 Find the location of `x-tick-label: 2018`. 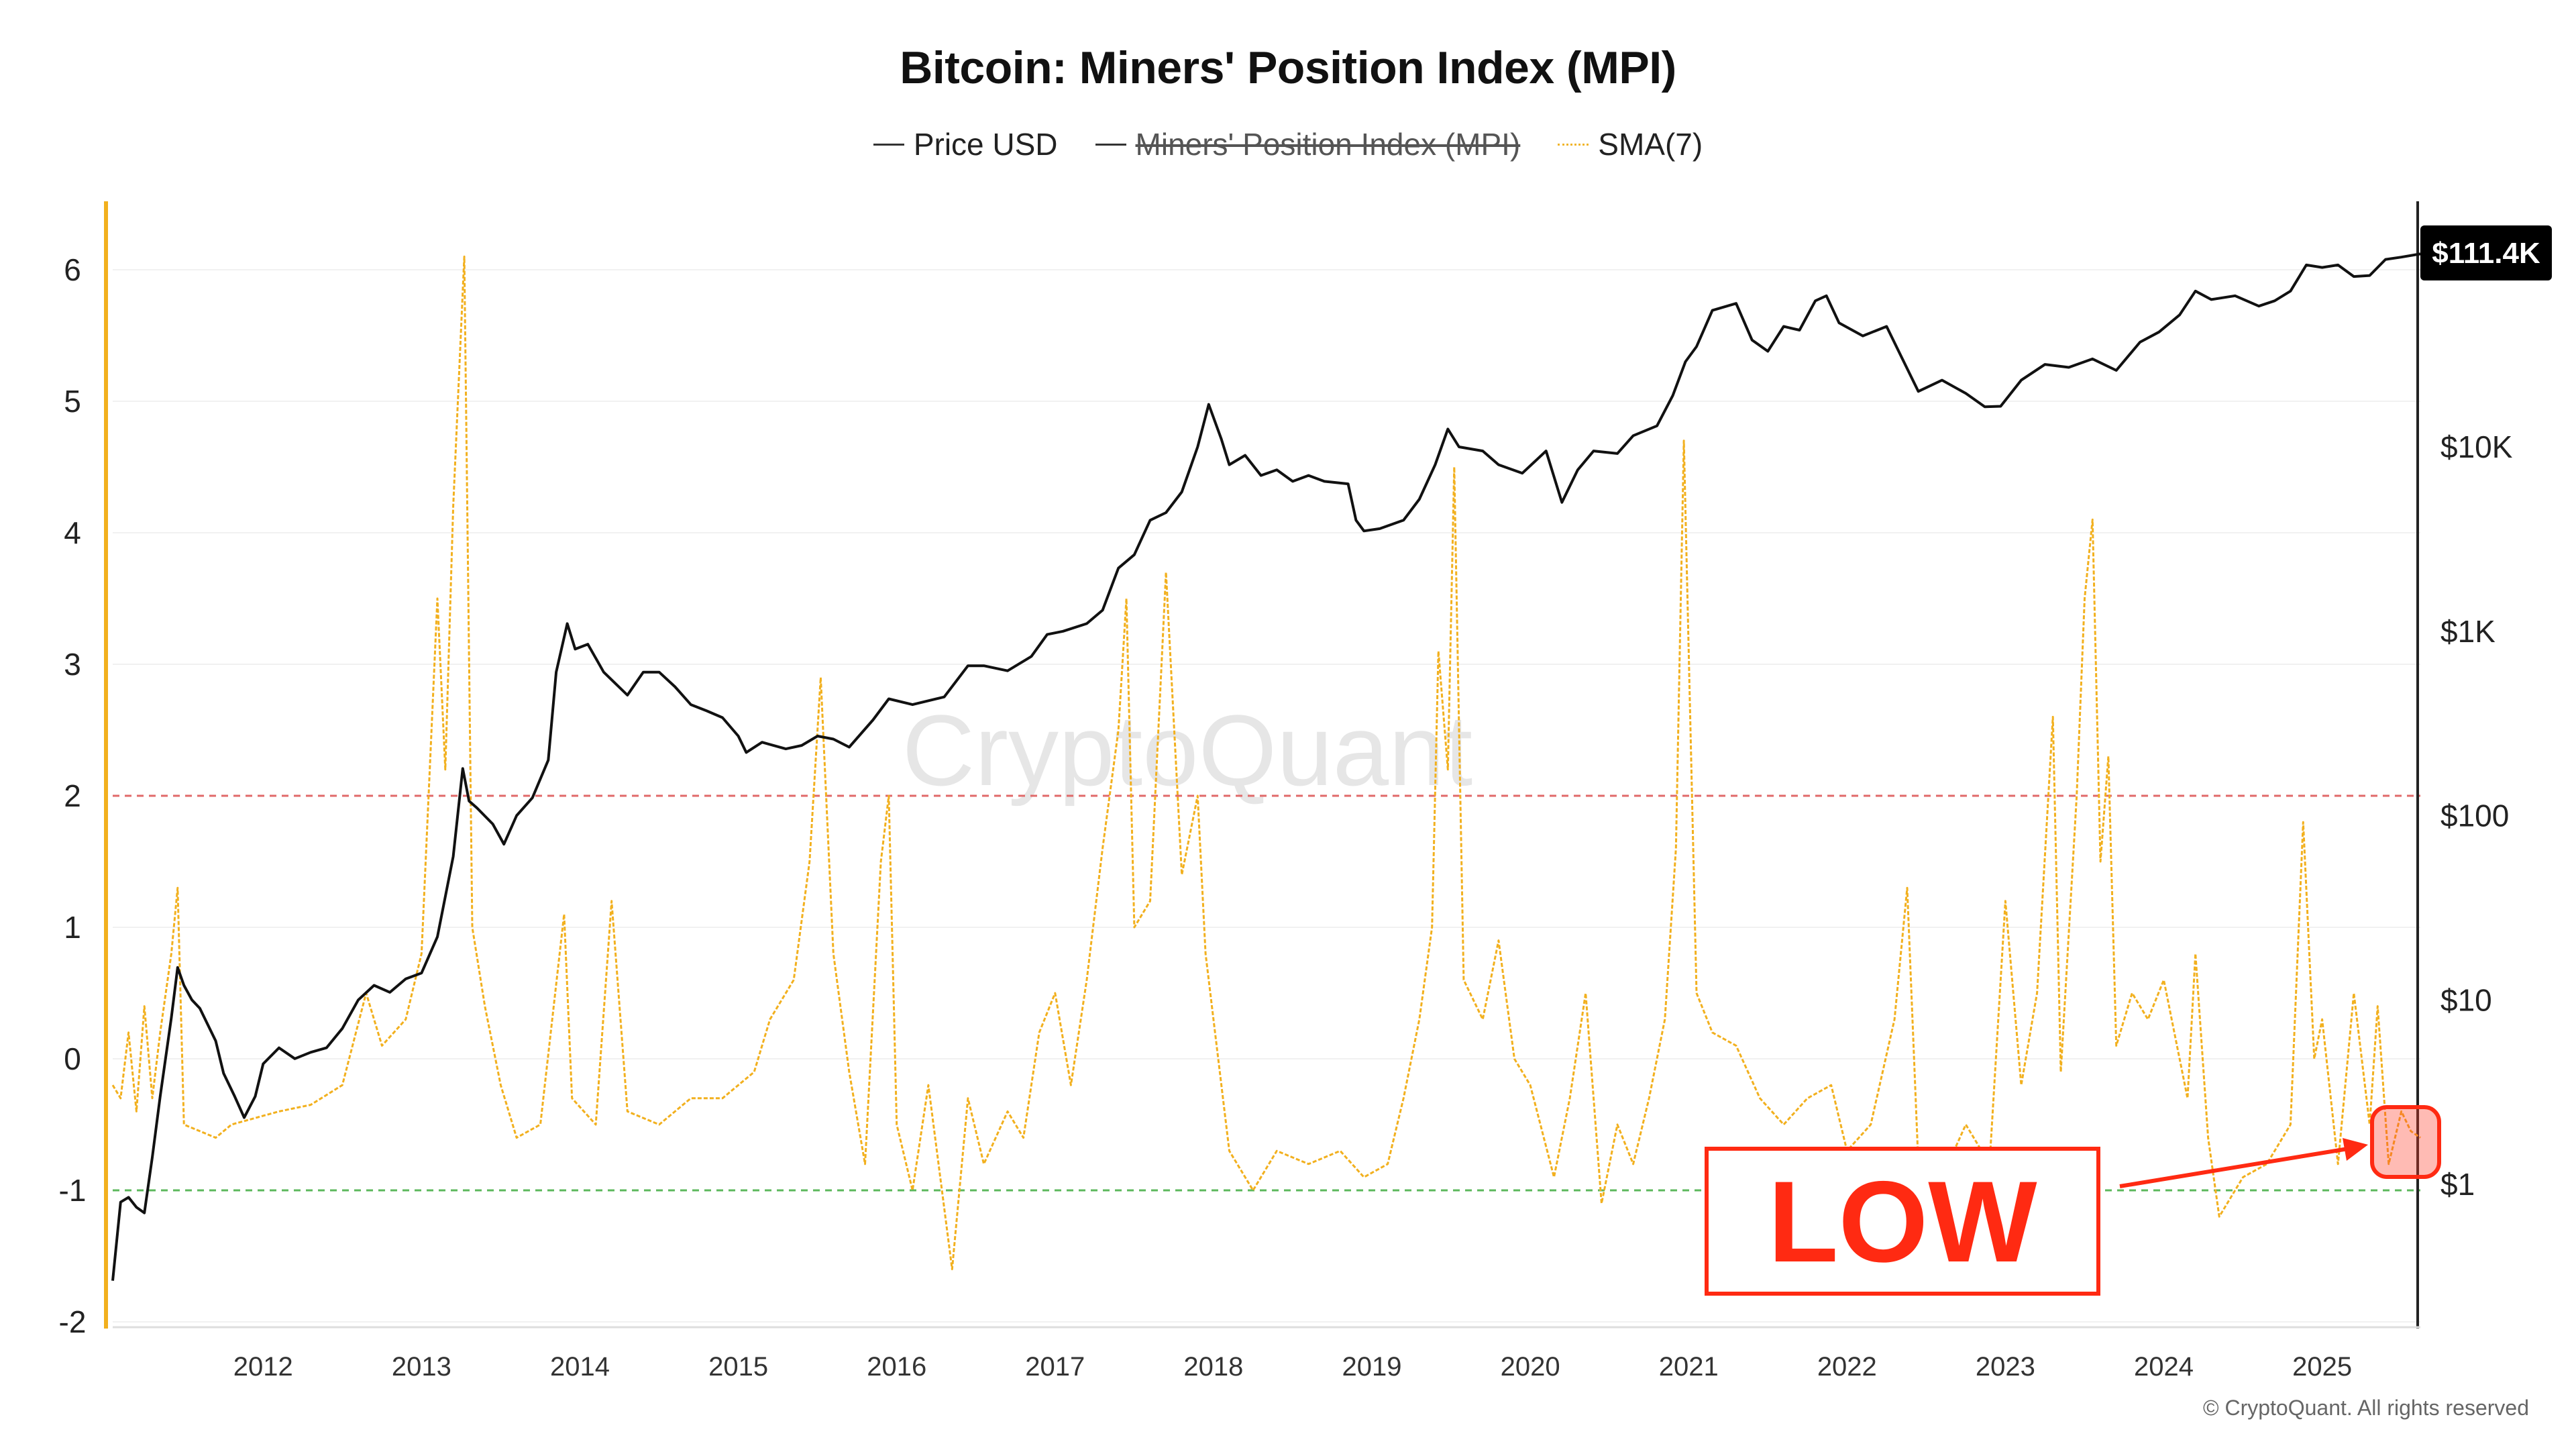

x-tick-label: 2018 is located at coordinates (1213, 1367).